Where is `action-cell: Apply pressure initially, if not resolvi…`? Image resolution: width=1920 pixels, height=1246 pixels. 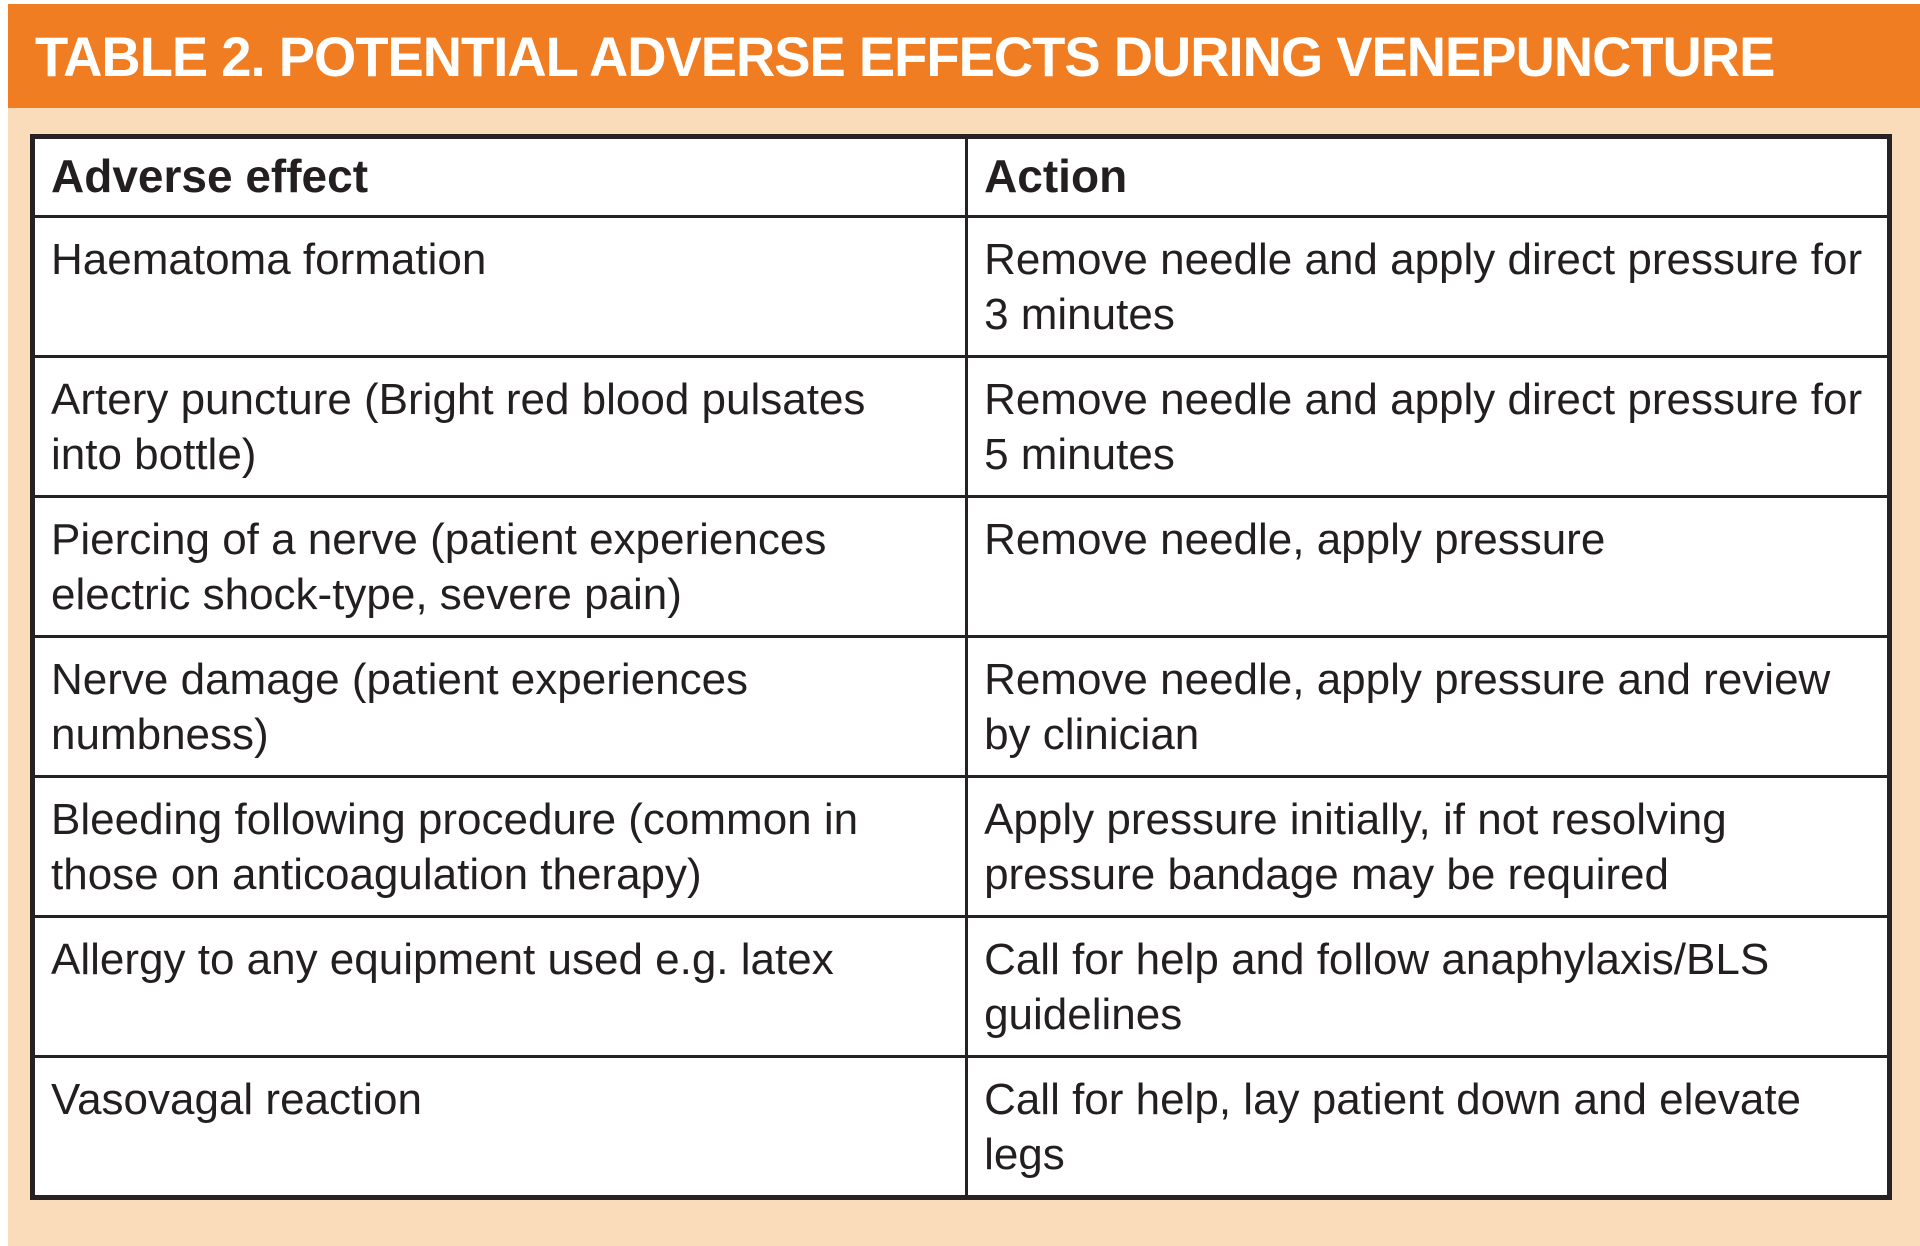 action-cell: Apply pressure initially, if not resolvi… is located at coordinates (1428, 846).